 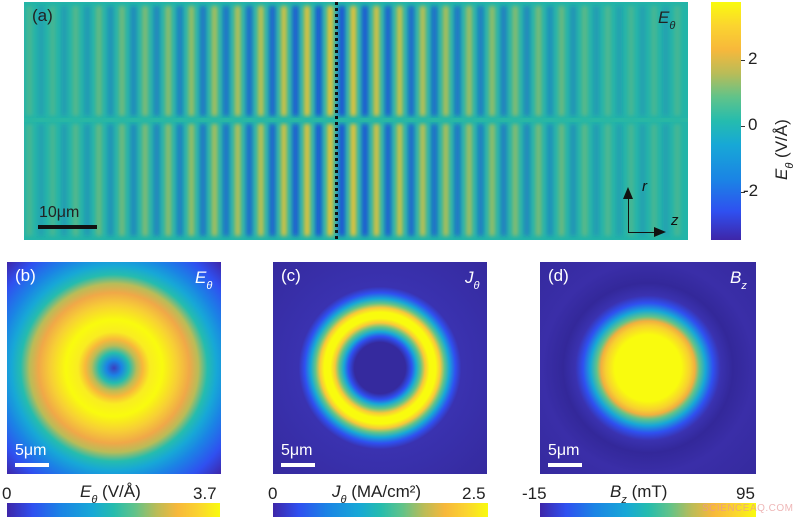 I want to click on colorbar-b, so click(x=113, y=510).